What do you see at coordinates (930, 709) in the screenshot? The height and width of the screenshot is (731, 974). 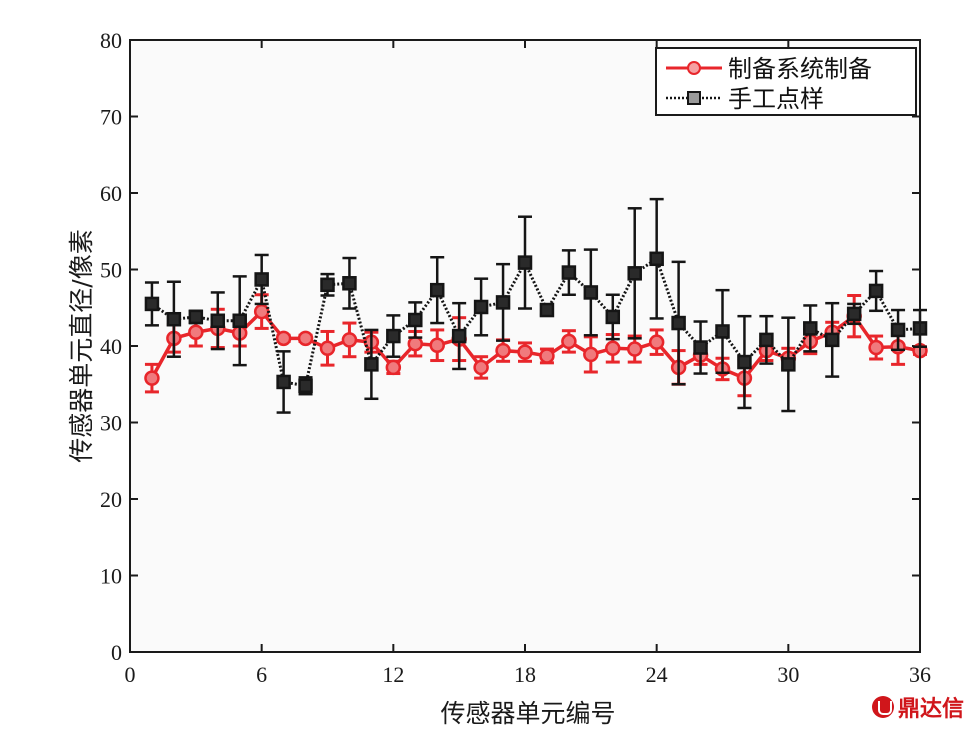 I see `watermark-text: 鼎达信` at bounding box center [930, 709].